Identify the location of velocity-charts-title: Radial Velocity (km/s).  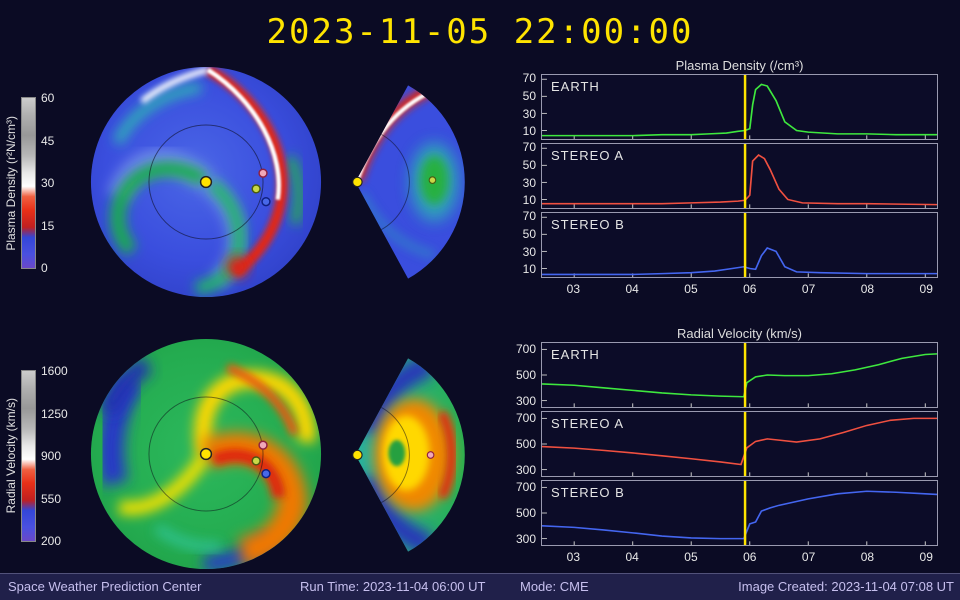
(739, 333).